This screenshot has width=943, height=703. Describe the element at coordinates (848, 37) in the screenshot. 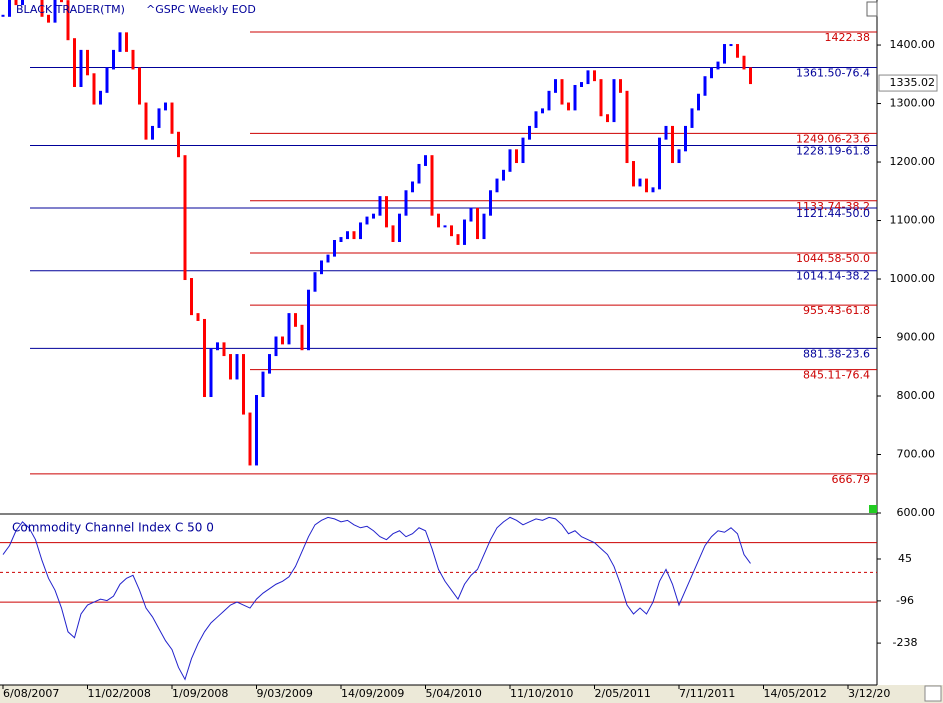

I see `fib-label: 1422.38` at that location.